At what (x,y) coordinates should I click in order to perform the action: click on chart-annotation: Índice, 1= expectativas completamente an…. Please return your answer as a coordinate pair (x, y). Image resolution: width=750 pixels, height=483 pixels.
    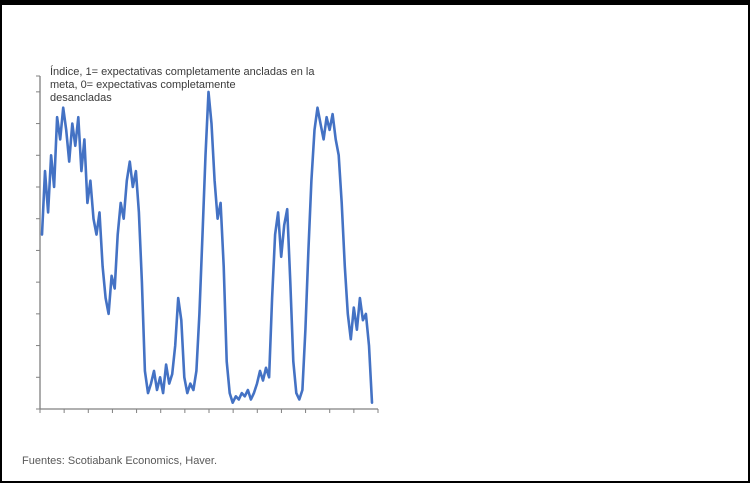
    Looking at the image, I should click on (215, 85).